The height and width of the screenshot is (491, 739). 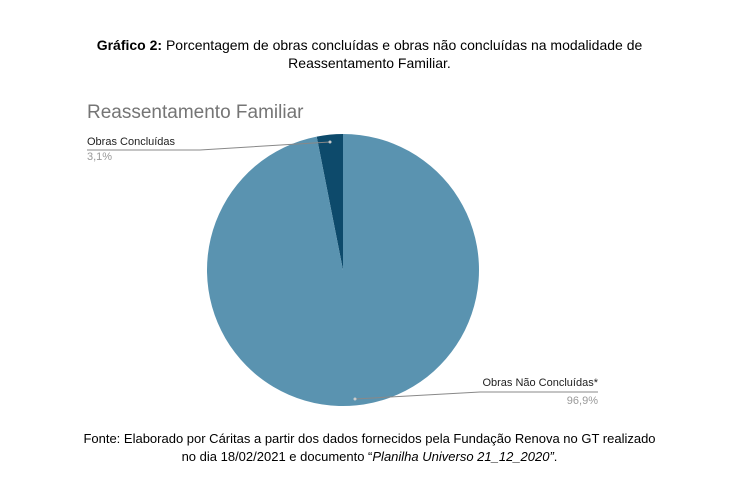 What do you see at coordinates (129, 45) in the screenshot?
I see `caption-label: Gráfico 2:` at bounding box center [129, 45].